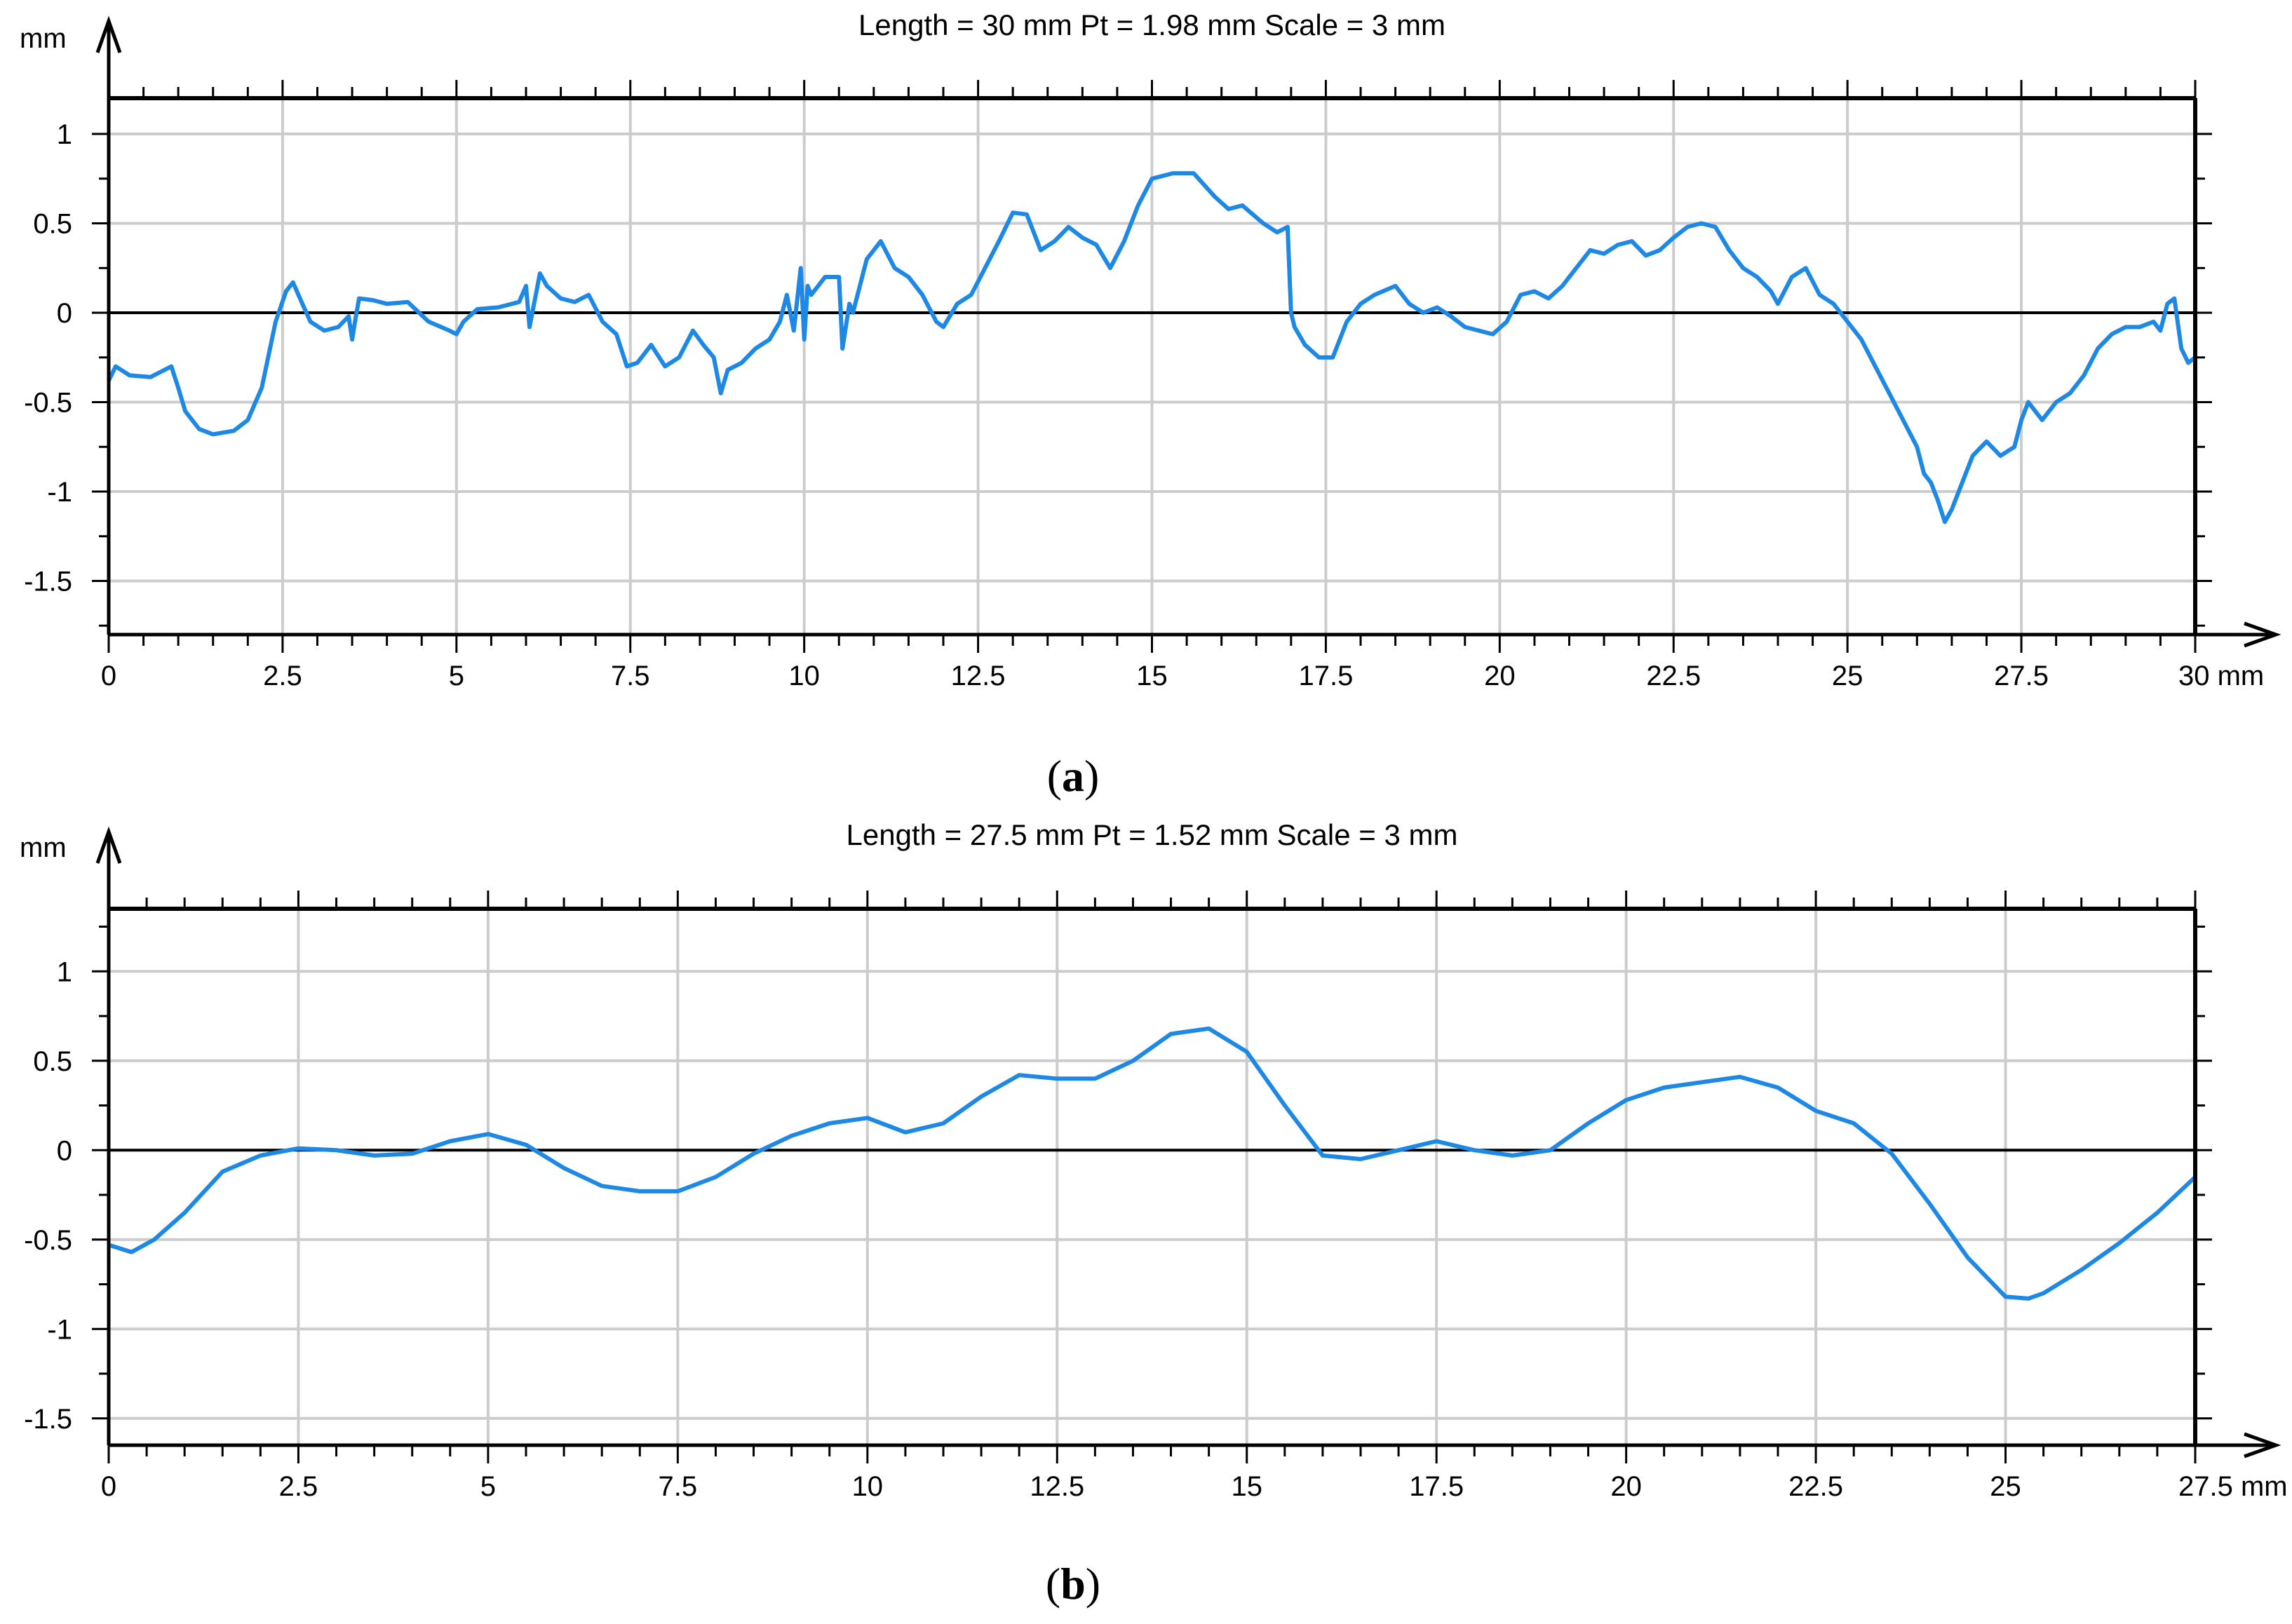 The width and height of the screenshot is (2292, 1624). What do you see at coordinates (2021, 676) in the screenshot?
I see `x-tick-label: 27.5` at bounding box center [2021, 676].